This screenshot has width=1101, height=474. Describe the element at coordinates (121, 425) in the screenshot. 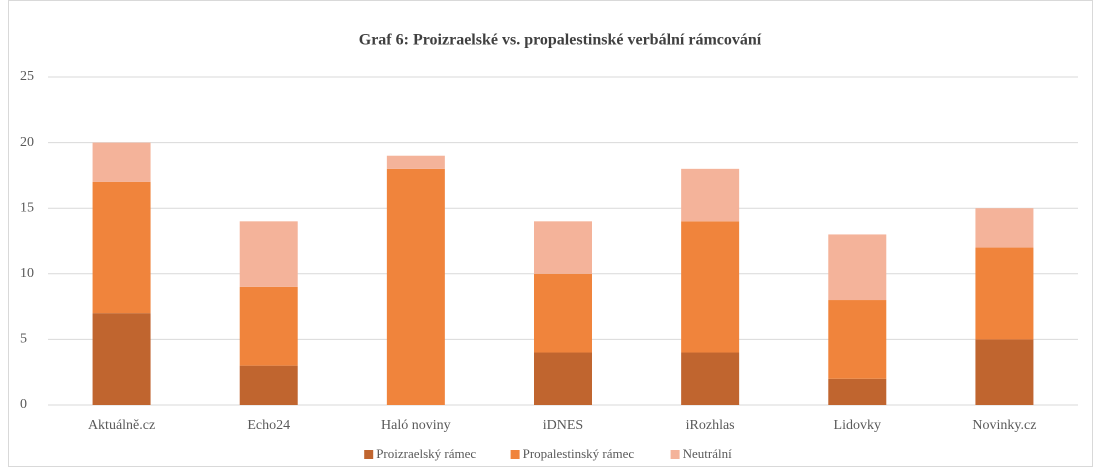

I see `x-tick-label: Aktuálně.cz` at that location.